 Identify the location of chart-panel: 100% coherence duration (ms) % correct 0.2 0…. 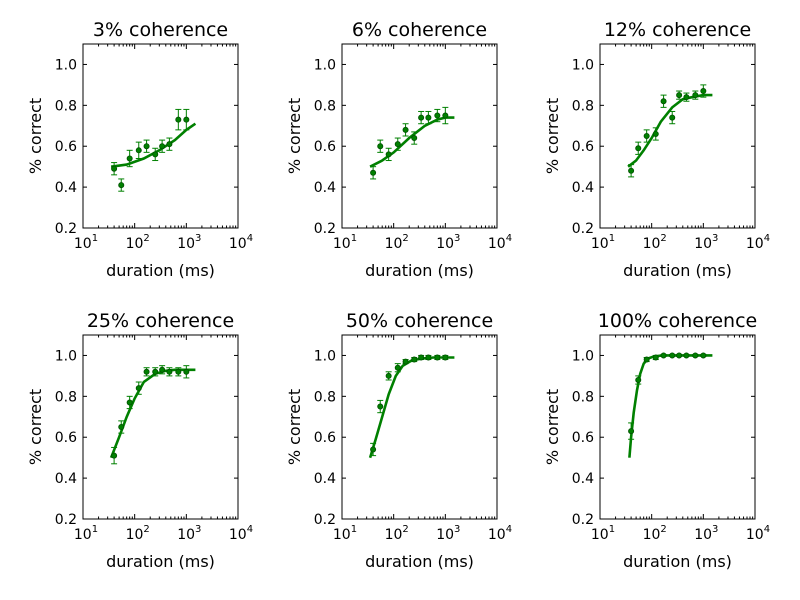
(656, 440).